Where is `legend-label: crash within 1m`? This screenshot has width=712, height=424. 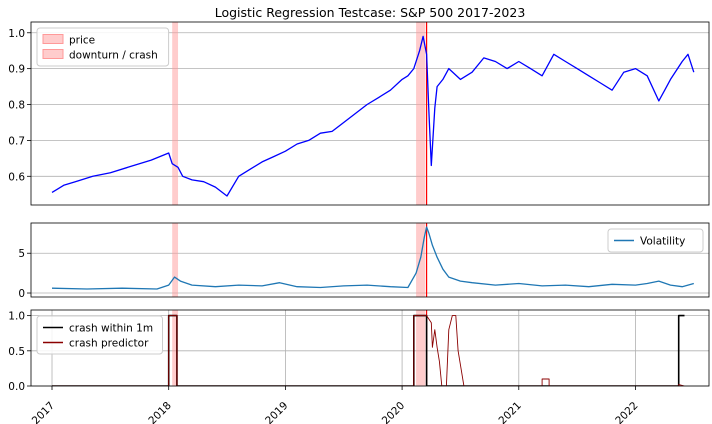 legend-label: crash within 1m is located at coordinates (111, 329).